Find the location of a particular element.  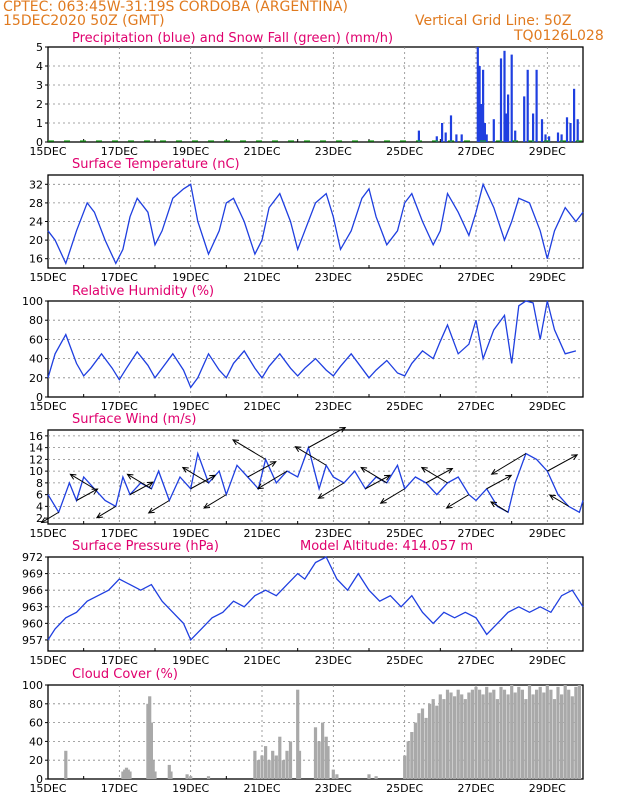

precip-xtick-label: 17DEC is located at coordinates (119, 151).